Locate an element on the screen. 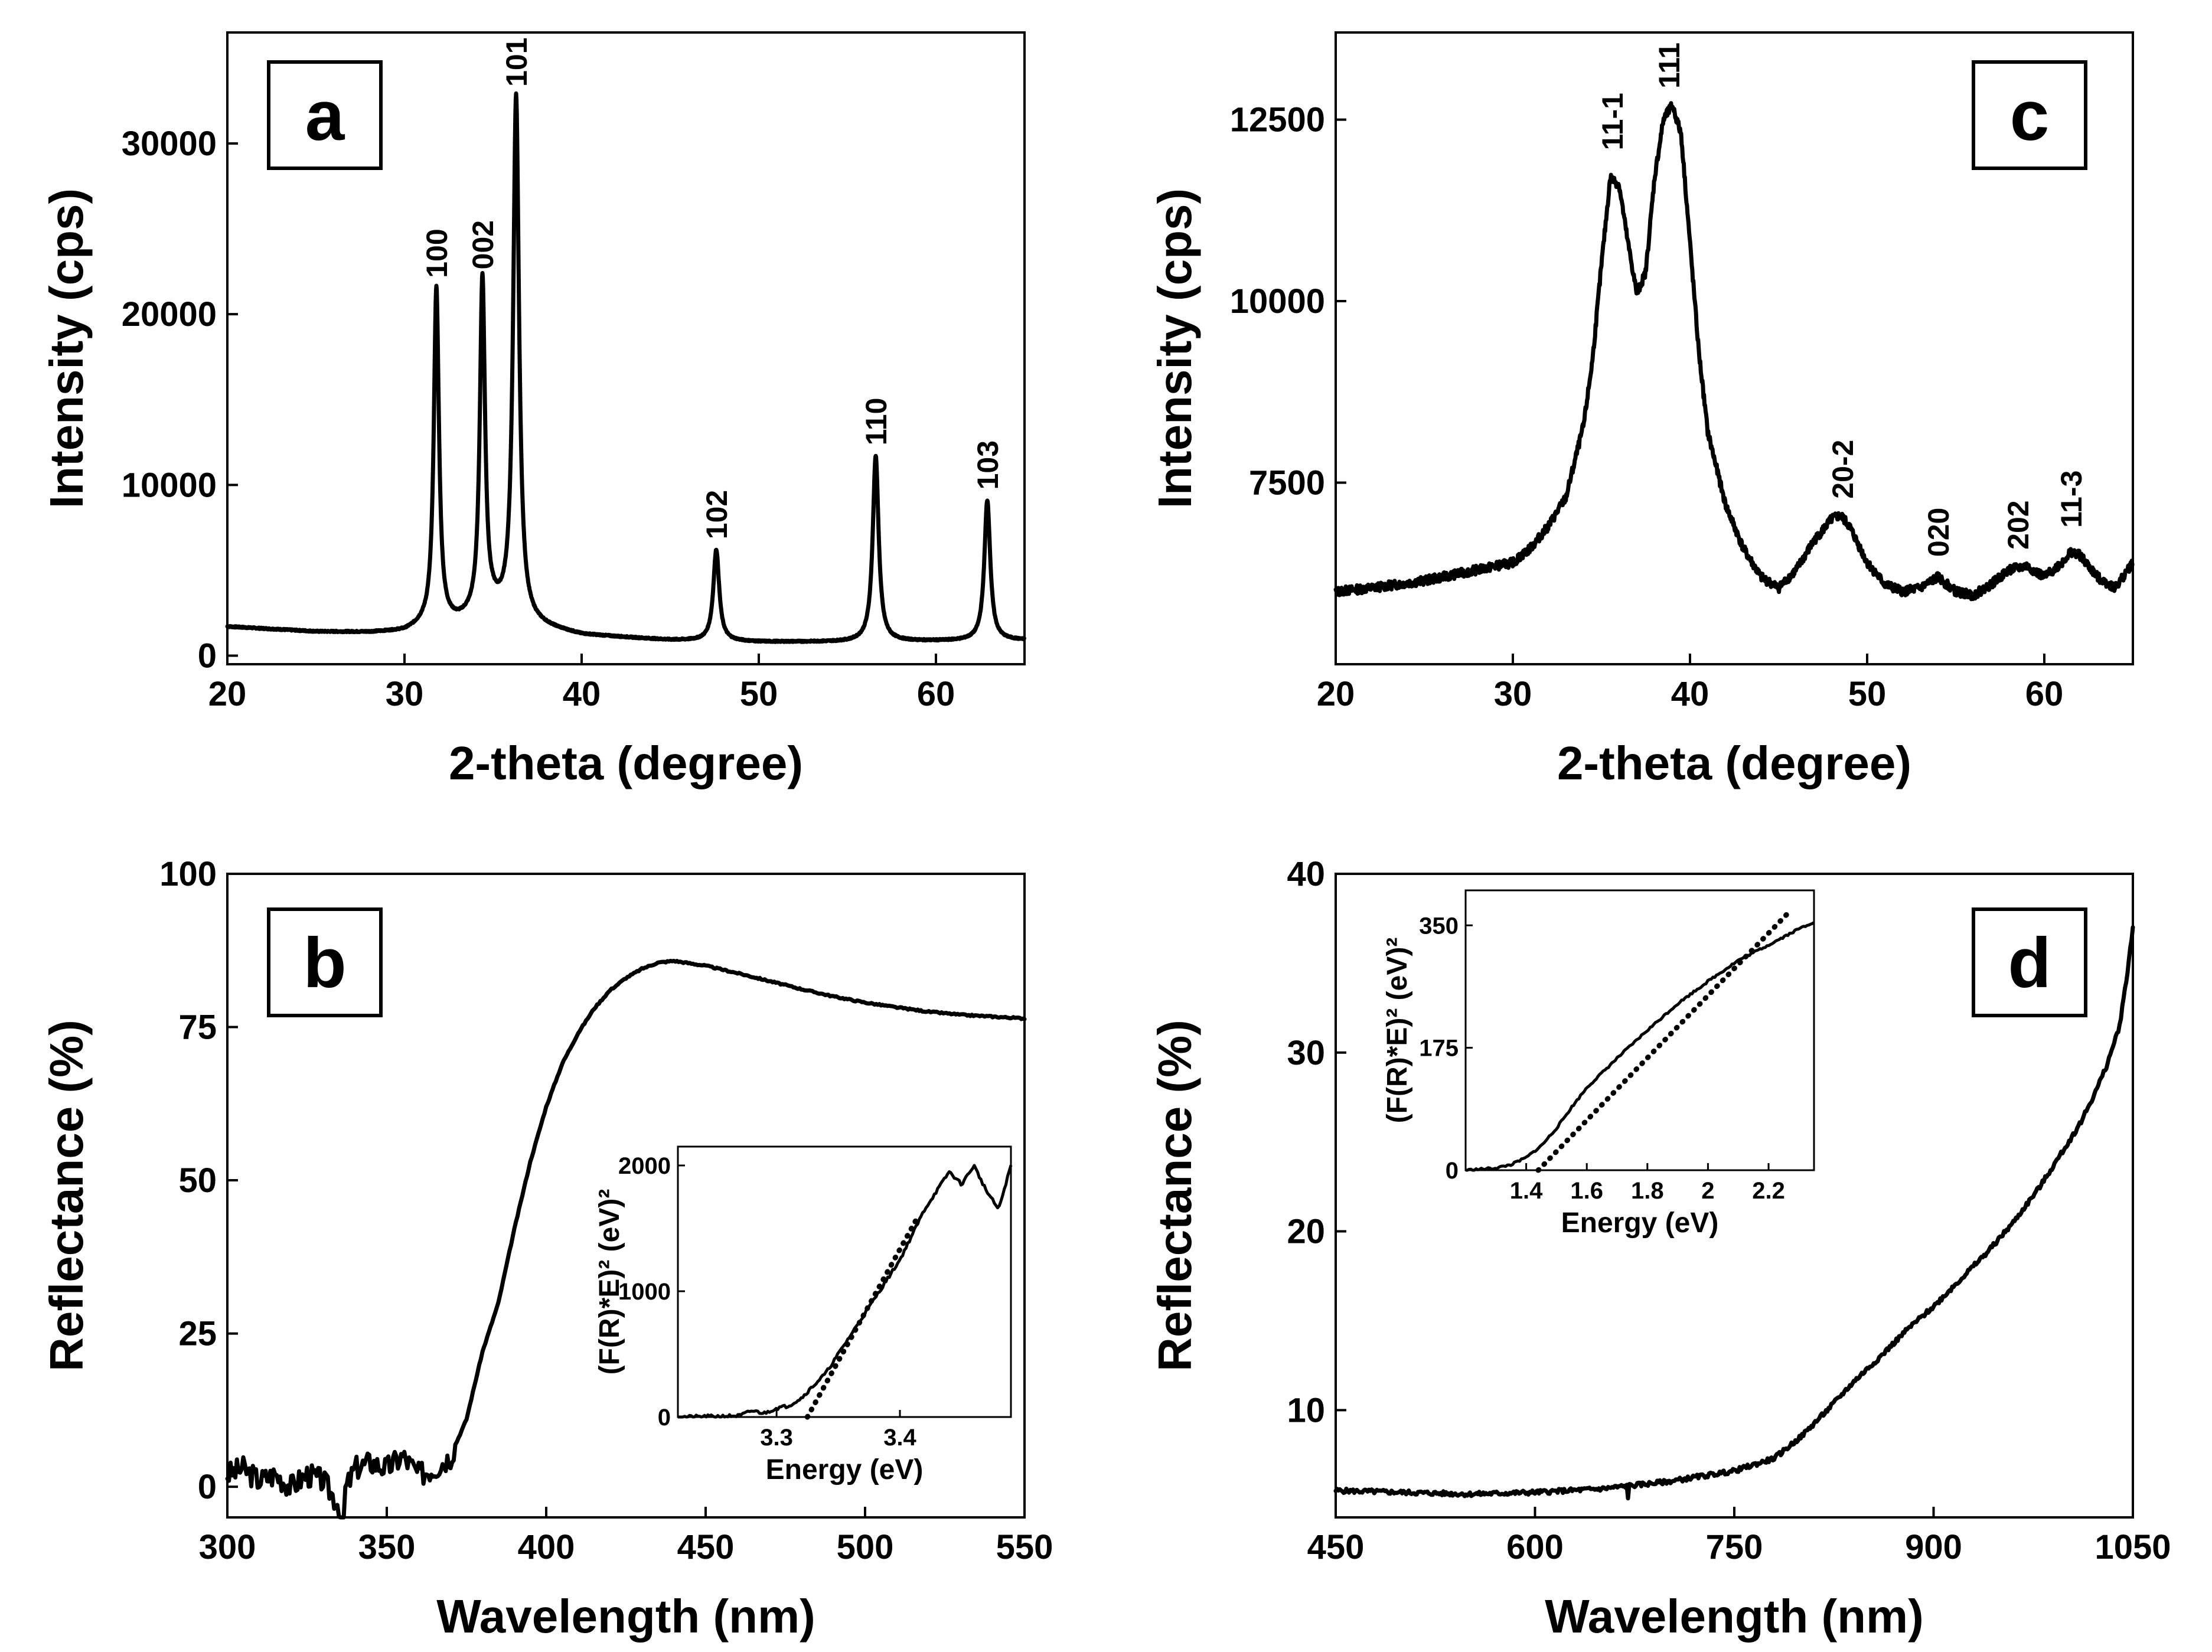 The height and width of the screenshot is (1652, 2212). x-tick-label: 400 is located at coordinates (546, 1547).